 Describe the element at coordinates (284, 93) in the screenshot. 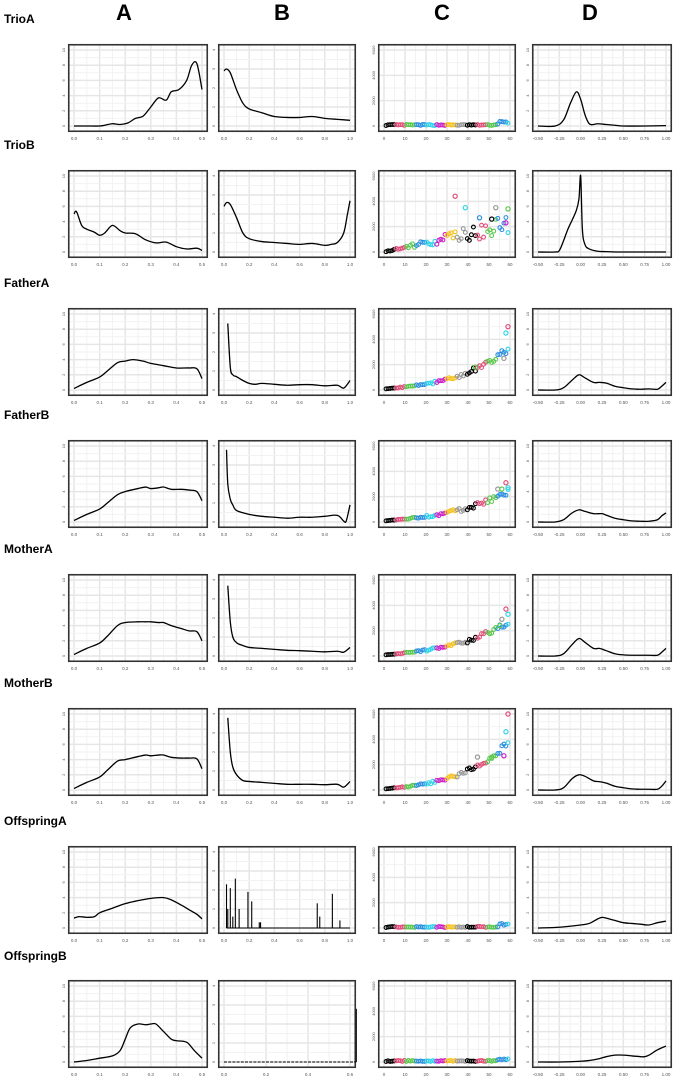

I see `panel-trioa-b: 0.0 0.2 0.4 0.6 0.8 1.0 0 1 2 3 4` at that location.